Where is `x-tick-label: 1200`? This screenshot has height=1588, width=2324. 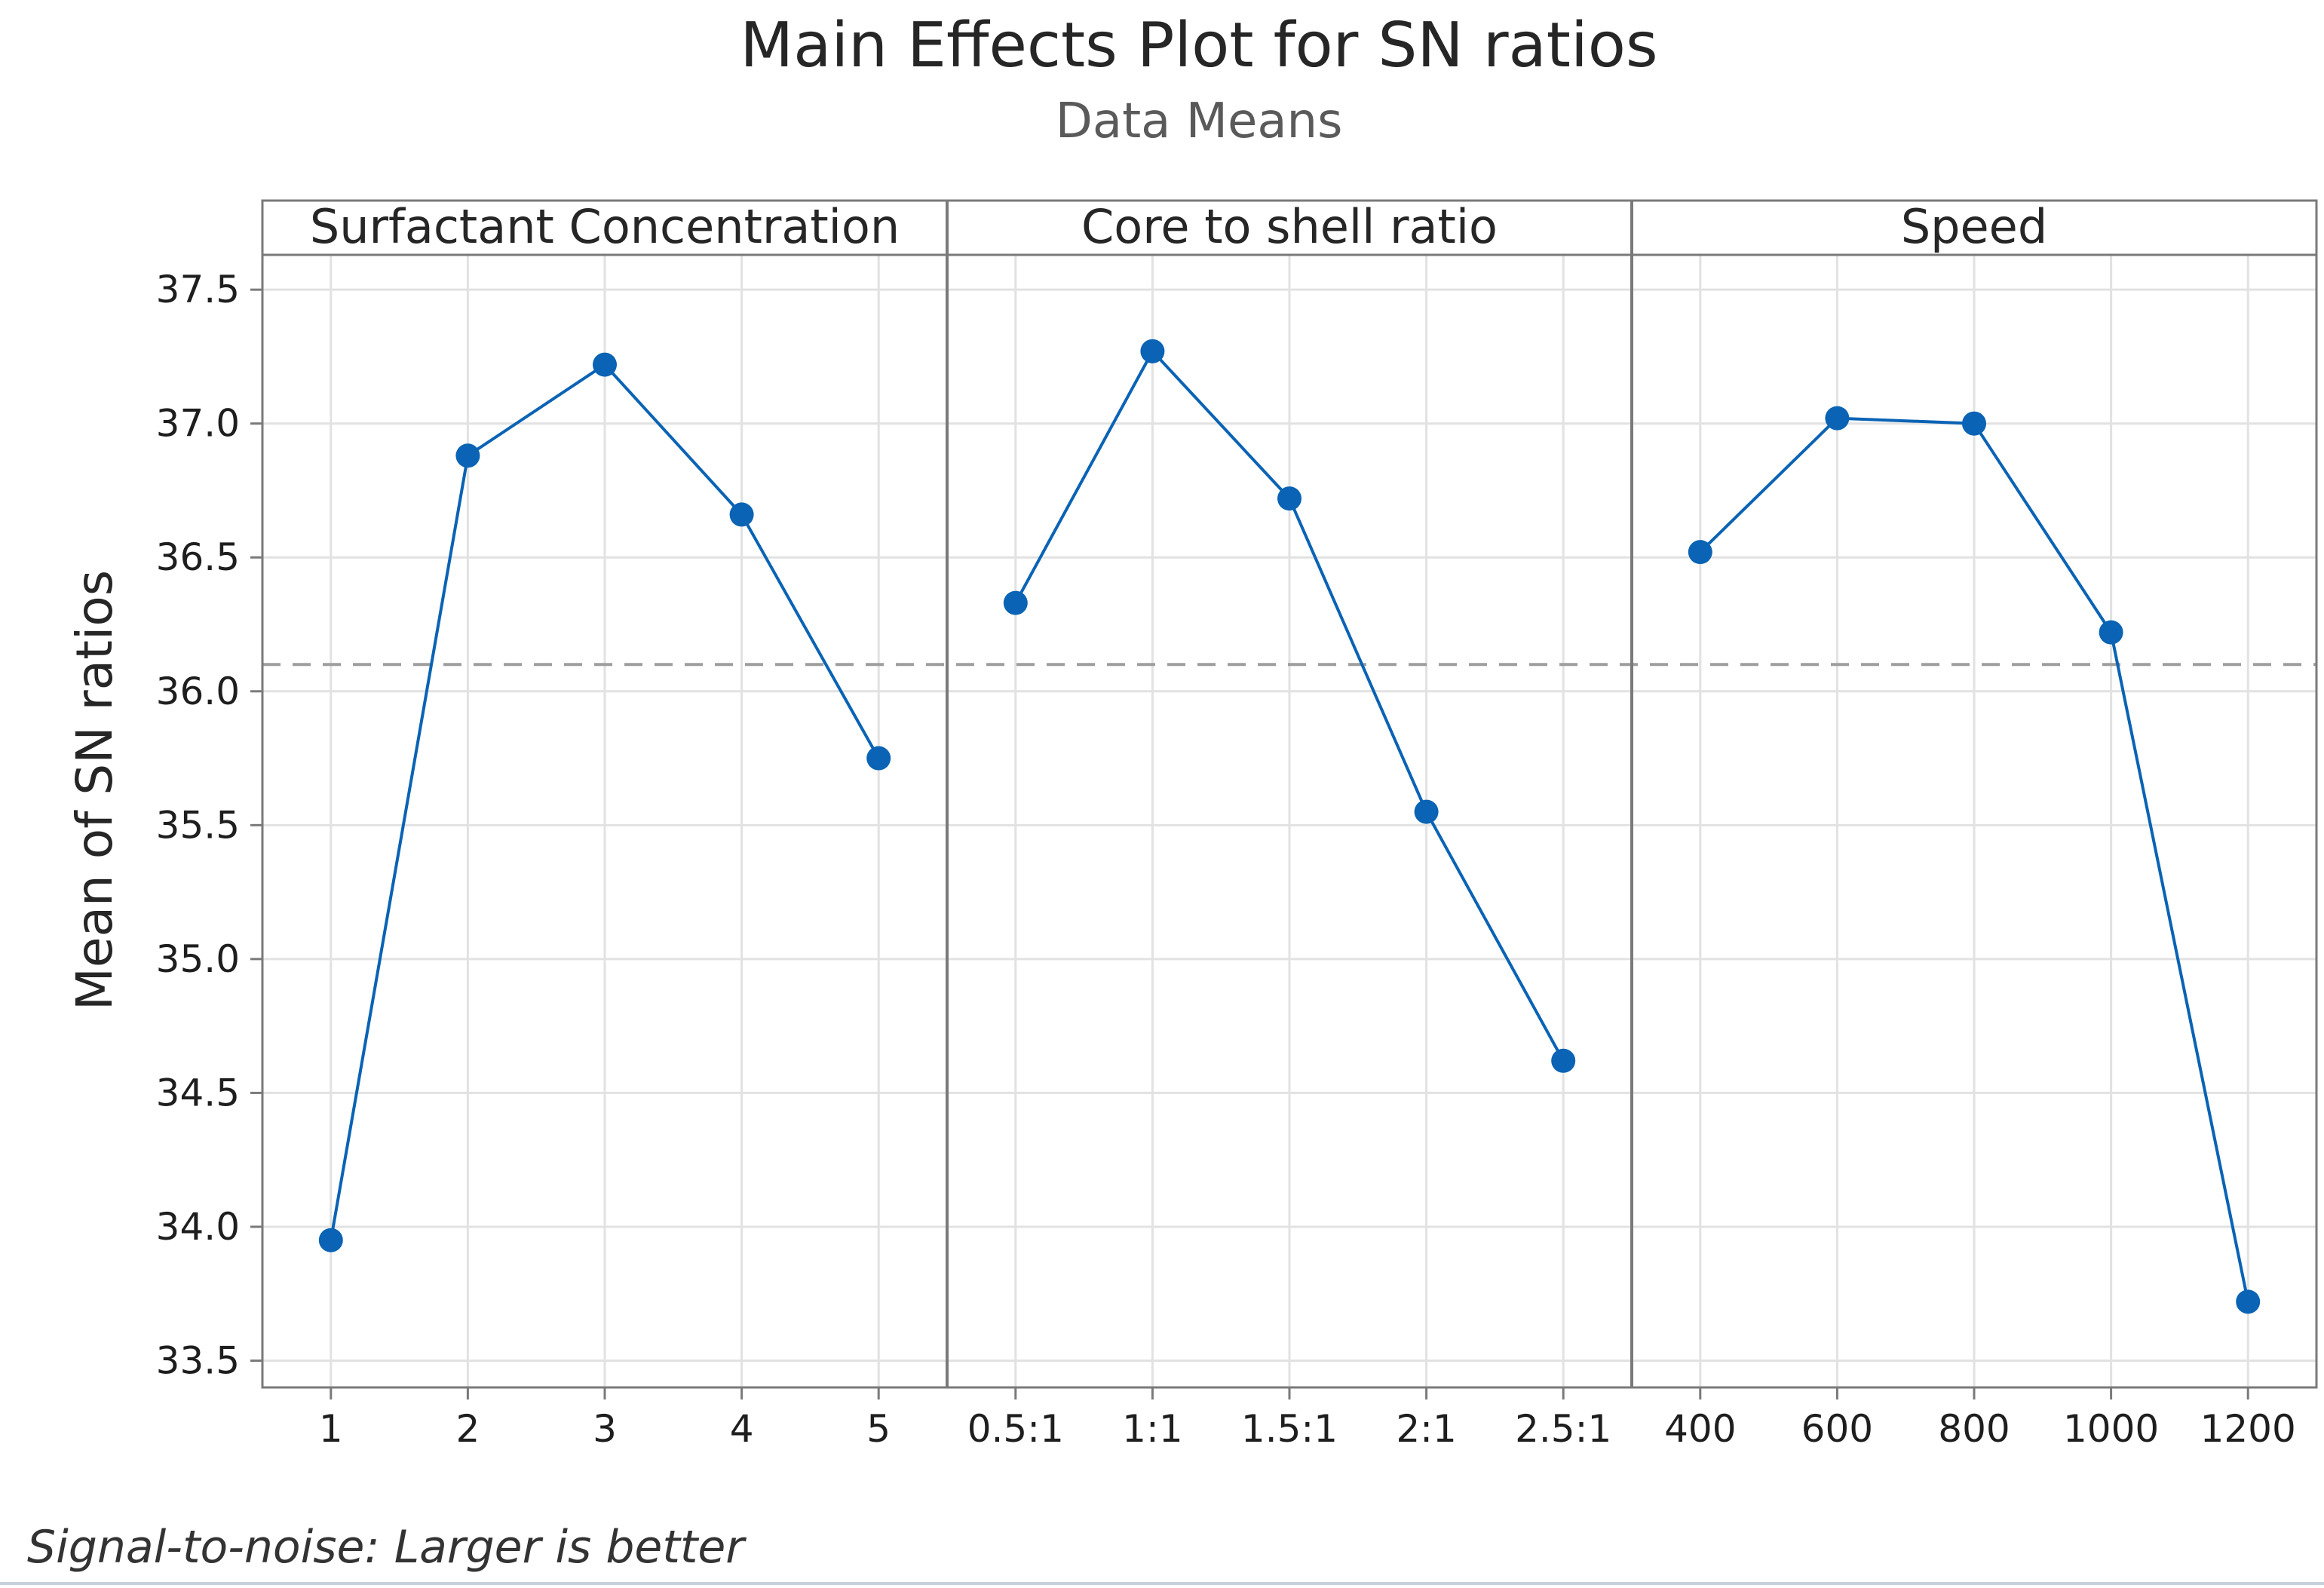
x-tick-label: 1200 is located at coordinates (2248, 1429).